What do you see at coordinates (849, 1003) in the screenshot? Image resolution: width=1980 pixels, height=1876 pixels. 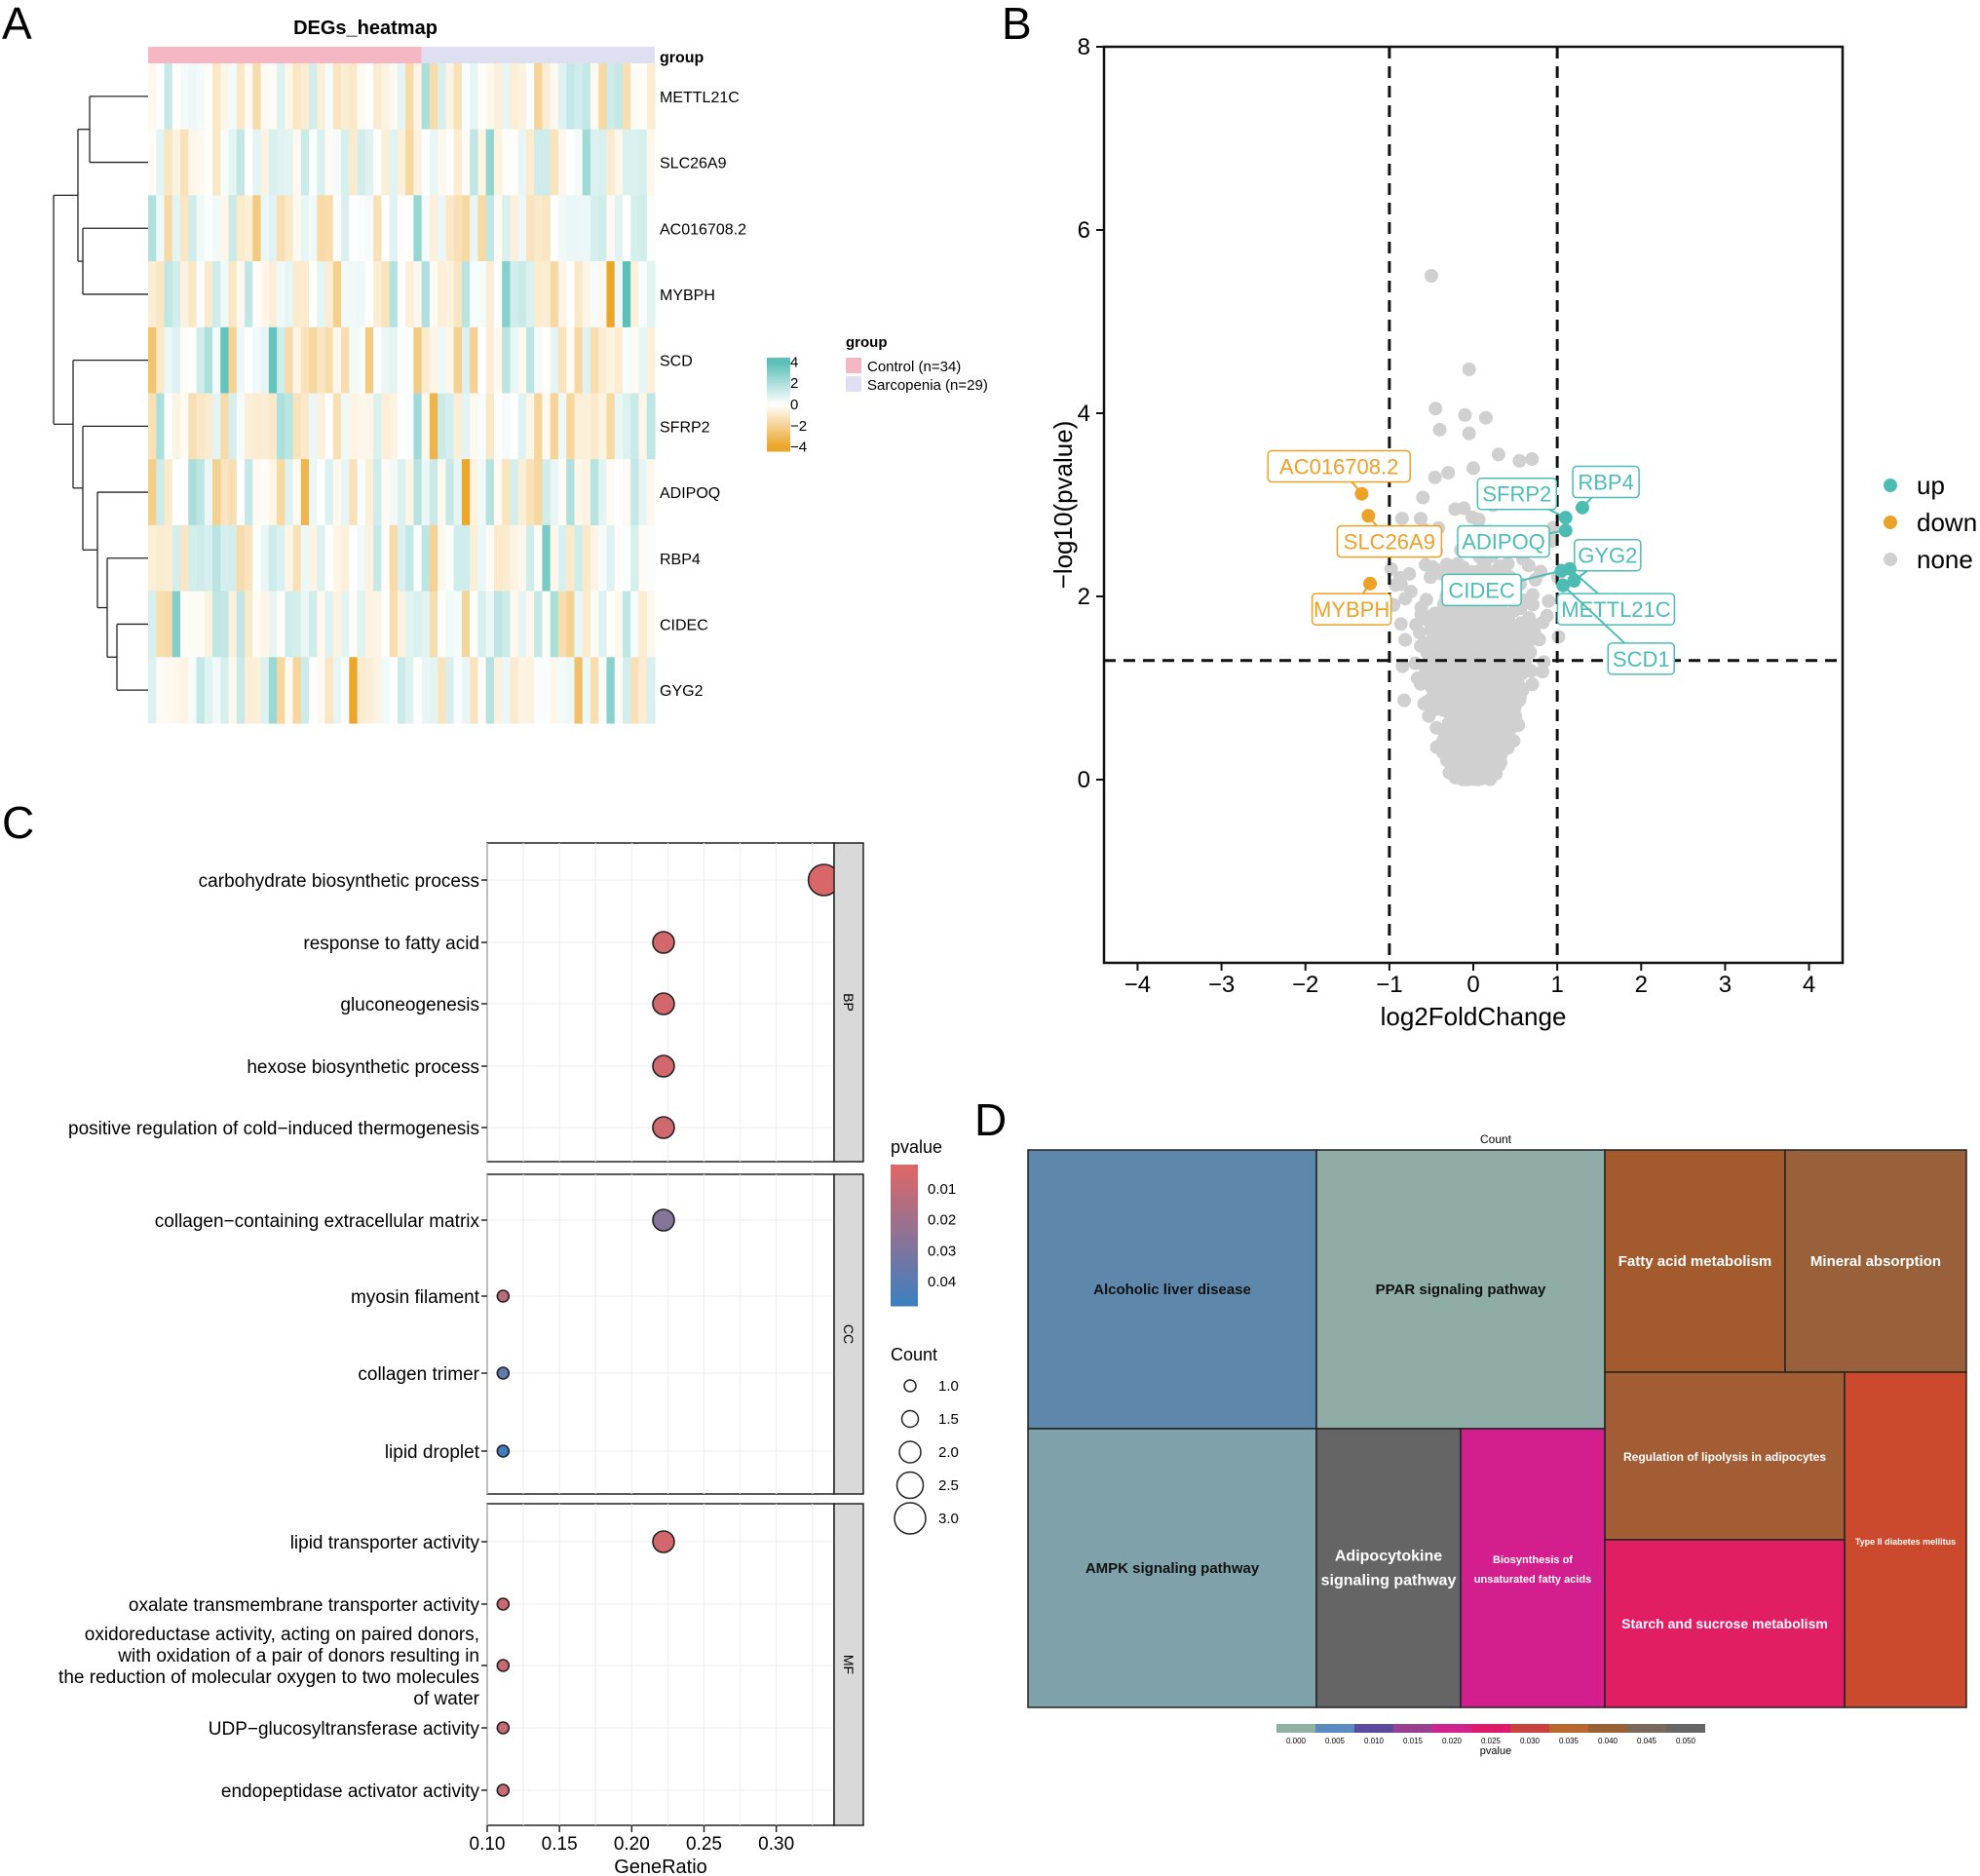 I see `facet-strip-label: BP` at bounding box center [849, 1003].